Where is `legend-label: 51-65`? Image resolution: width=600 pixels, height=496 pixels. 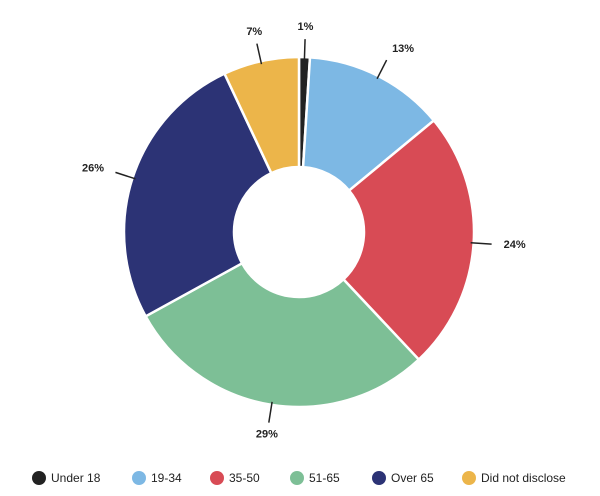
legend-label: 51-65 is located at coordinates (324, 478).